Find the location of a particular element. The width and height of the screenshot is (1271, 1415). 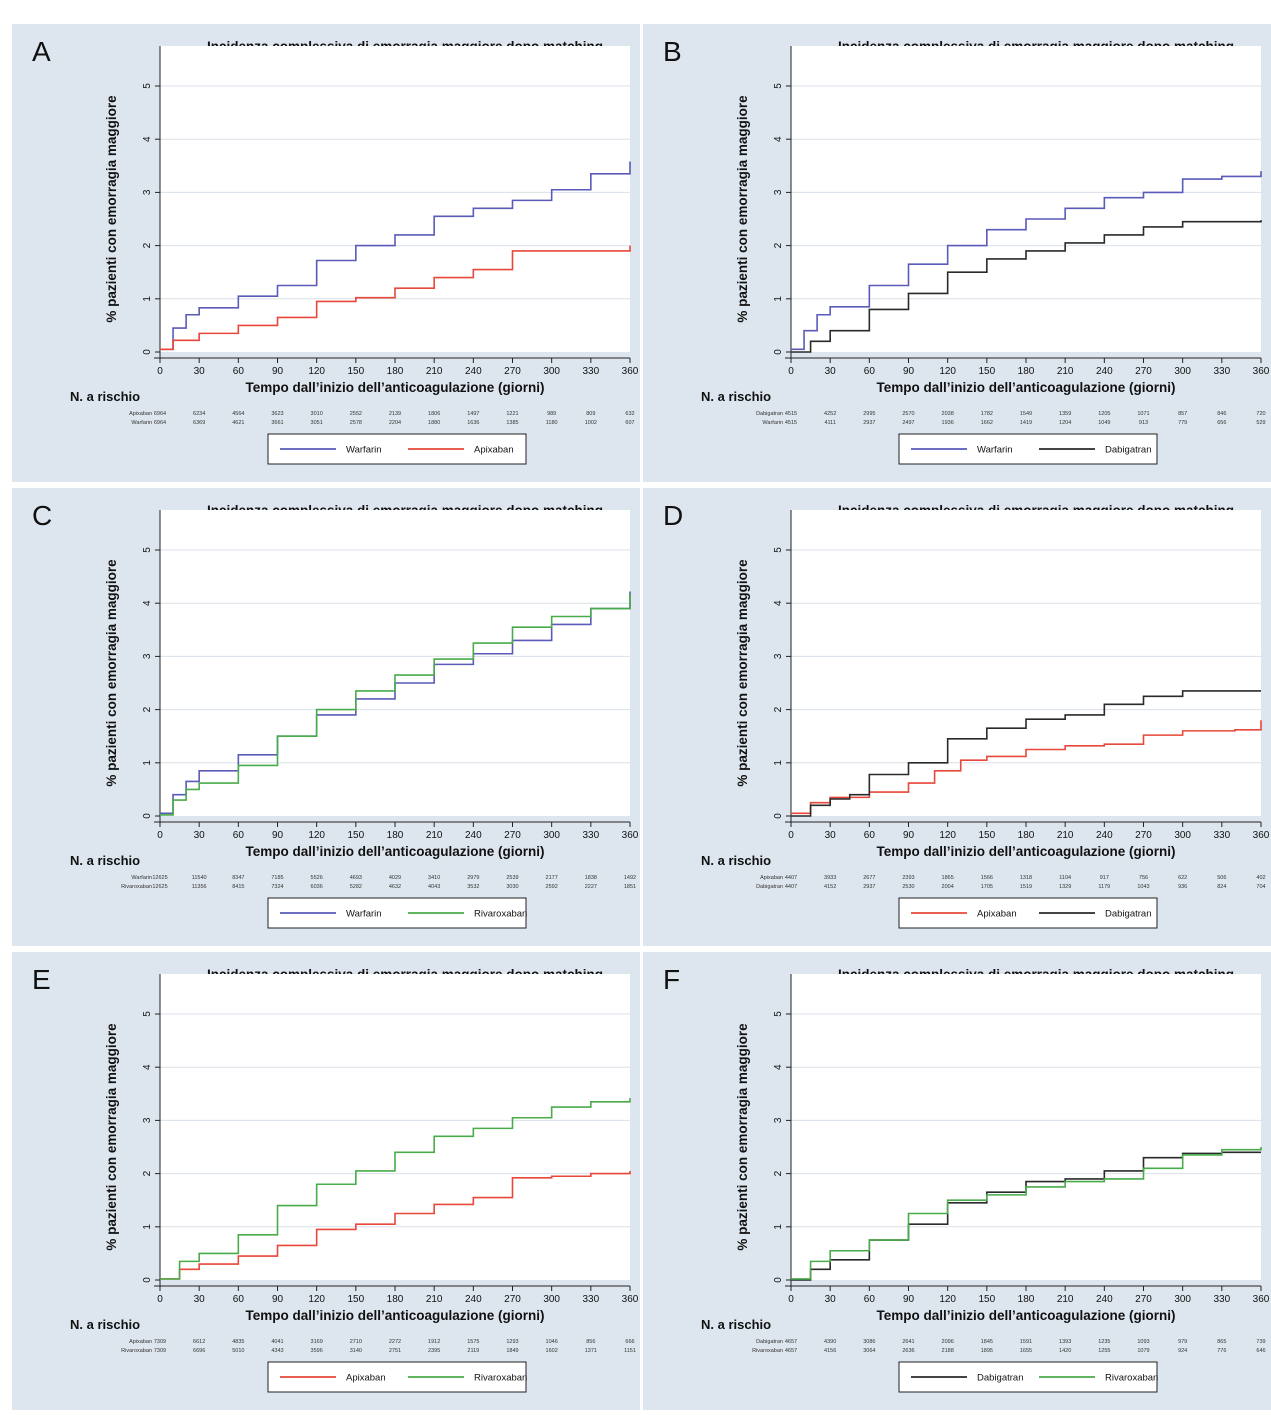

x-tick-label: 210 is located at coordinates (434, 835).